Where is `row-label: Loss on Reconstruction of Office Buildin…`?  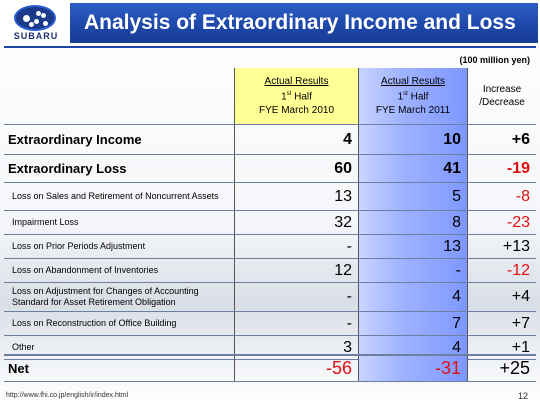 row-label: Loss on Reconstruction of Office Buildin… is located at coordinates (94, 323).